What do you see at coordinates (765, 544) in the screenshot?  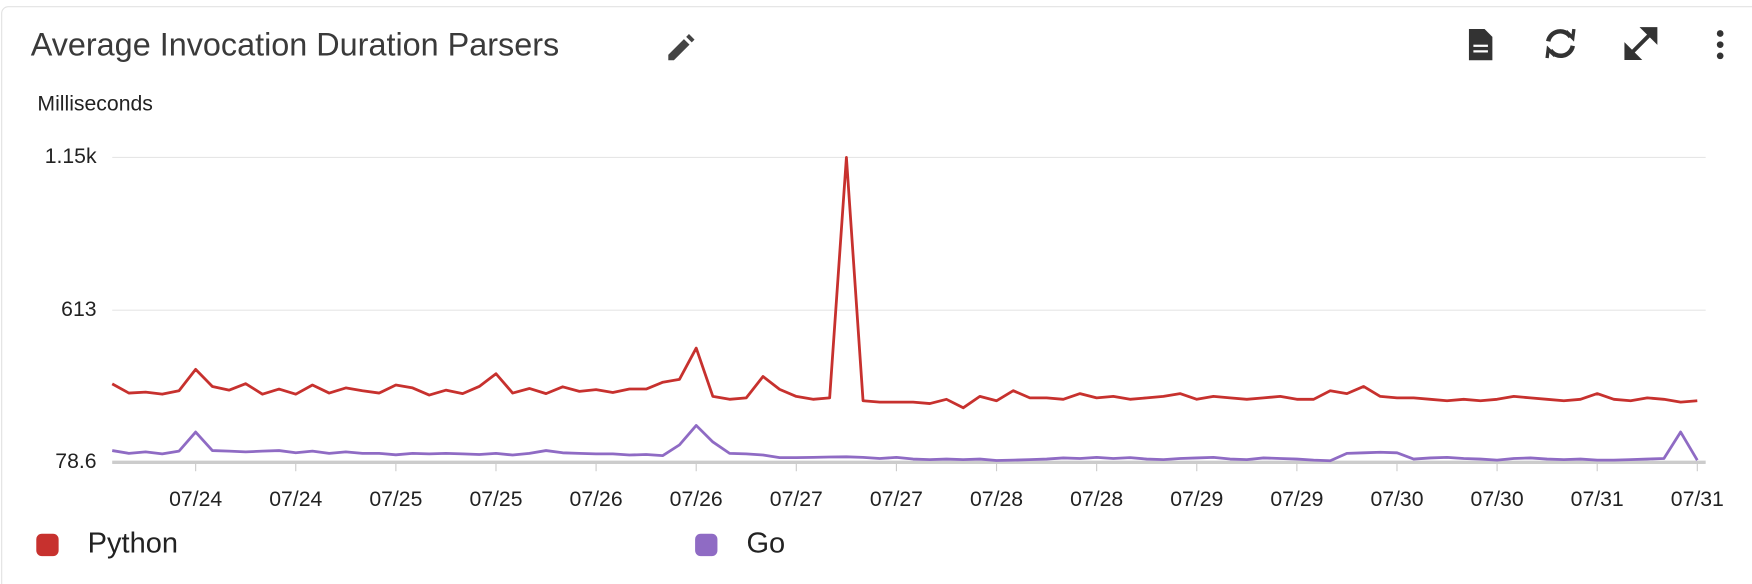 I see `legend-label: Go` at bounding box center [765, 544].